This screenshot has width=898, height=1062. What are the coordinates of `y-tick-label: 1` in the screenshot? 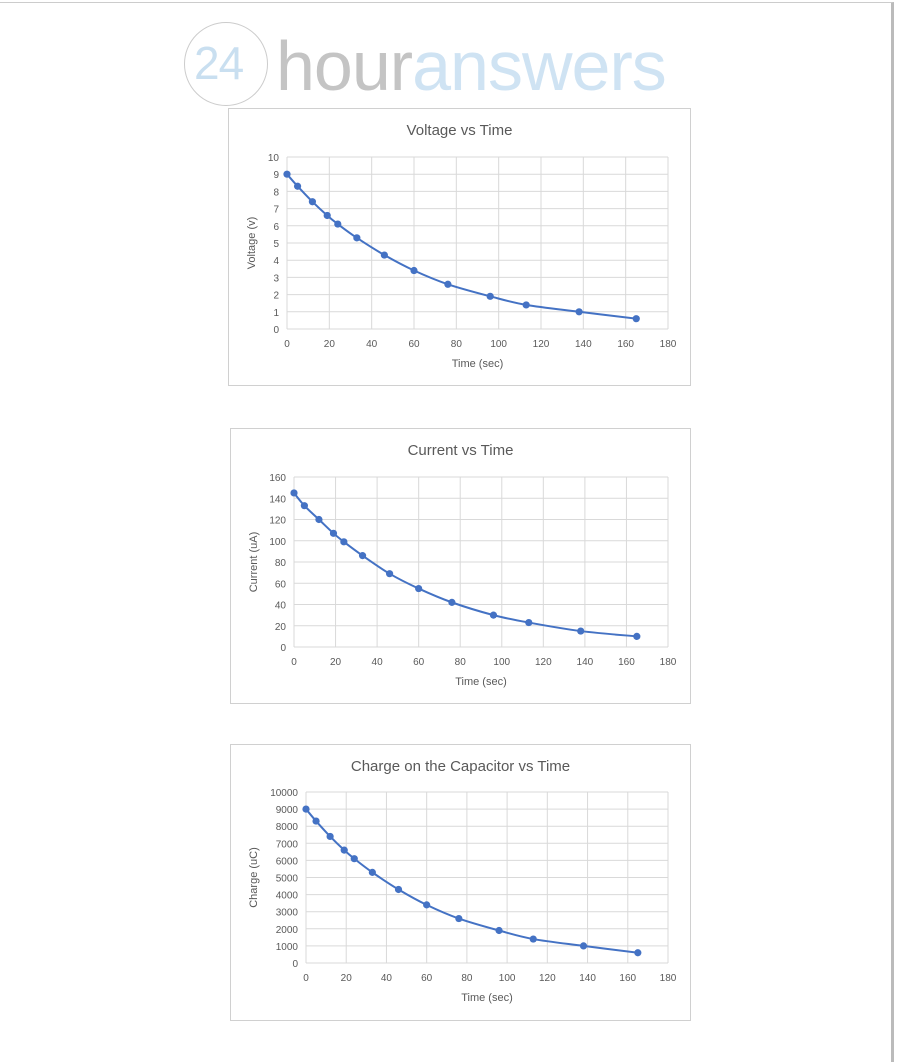 It's located at (276, 313).